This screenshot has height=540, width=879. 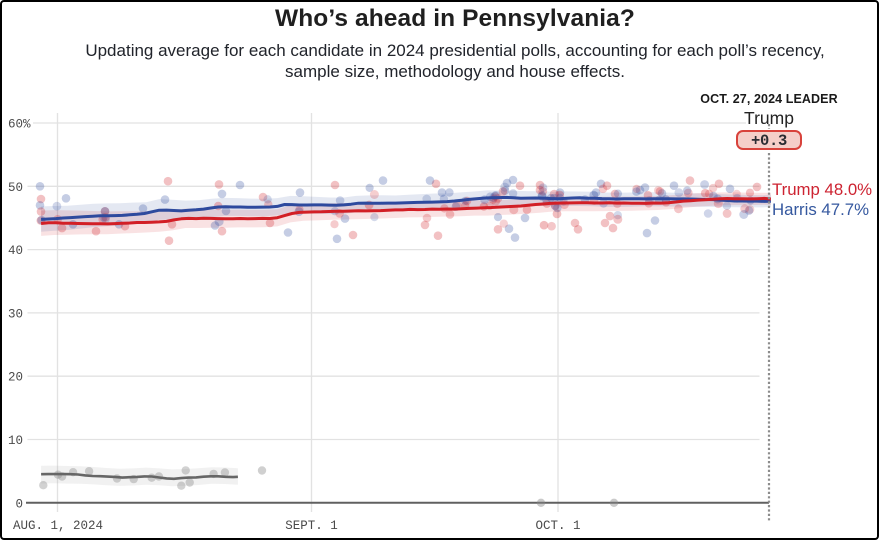 I want to click on svg-text: 30, so click(x=15, y=314).